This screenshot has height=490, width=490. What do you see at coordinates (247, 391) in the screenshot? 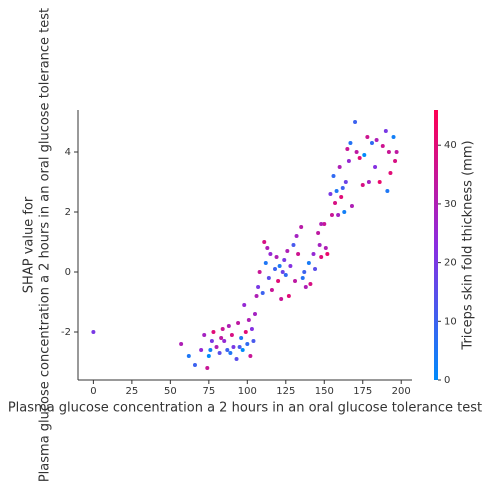
I see `x-tick-label: 100` at bounding box center [247, 391].